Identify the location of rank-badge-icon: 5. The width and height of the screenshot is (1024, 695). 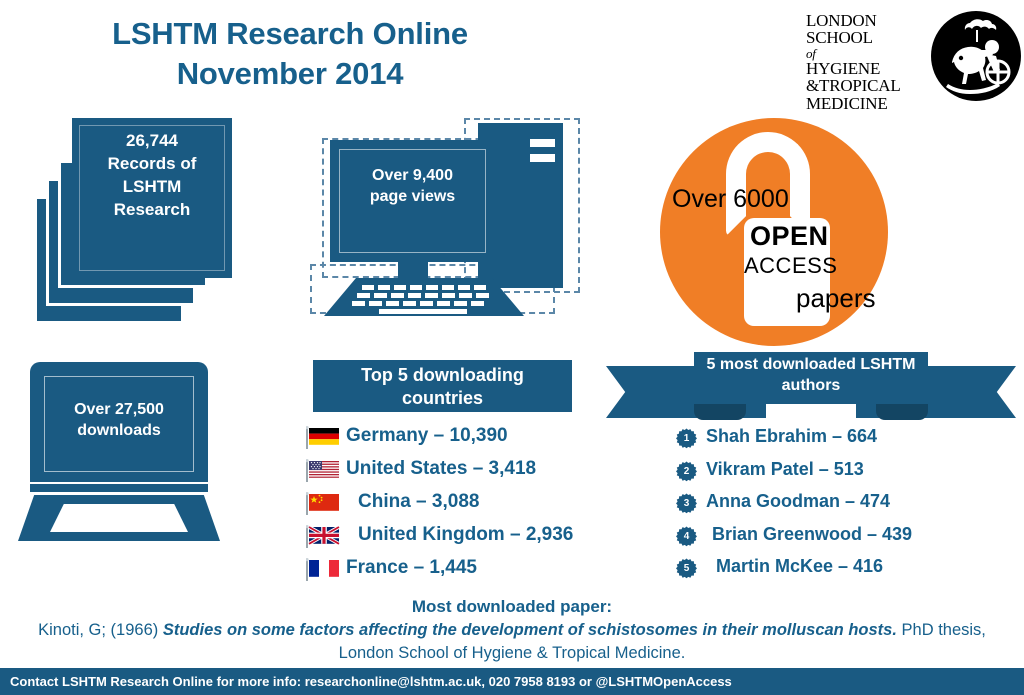
(686, 568).